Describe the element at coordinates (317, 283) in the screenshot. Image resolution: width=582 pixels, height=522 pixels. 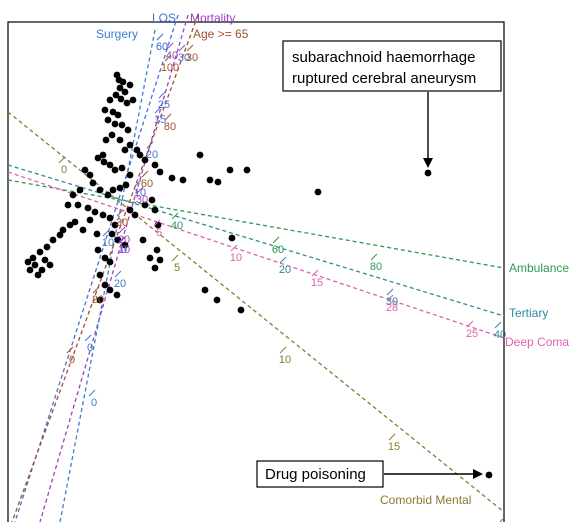
I see `axis-tick-label-deep-coma: 15` at that location.